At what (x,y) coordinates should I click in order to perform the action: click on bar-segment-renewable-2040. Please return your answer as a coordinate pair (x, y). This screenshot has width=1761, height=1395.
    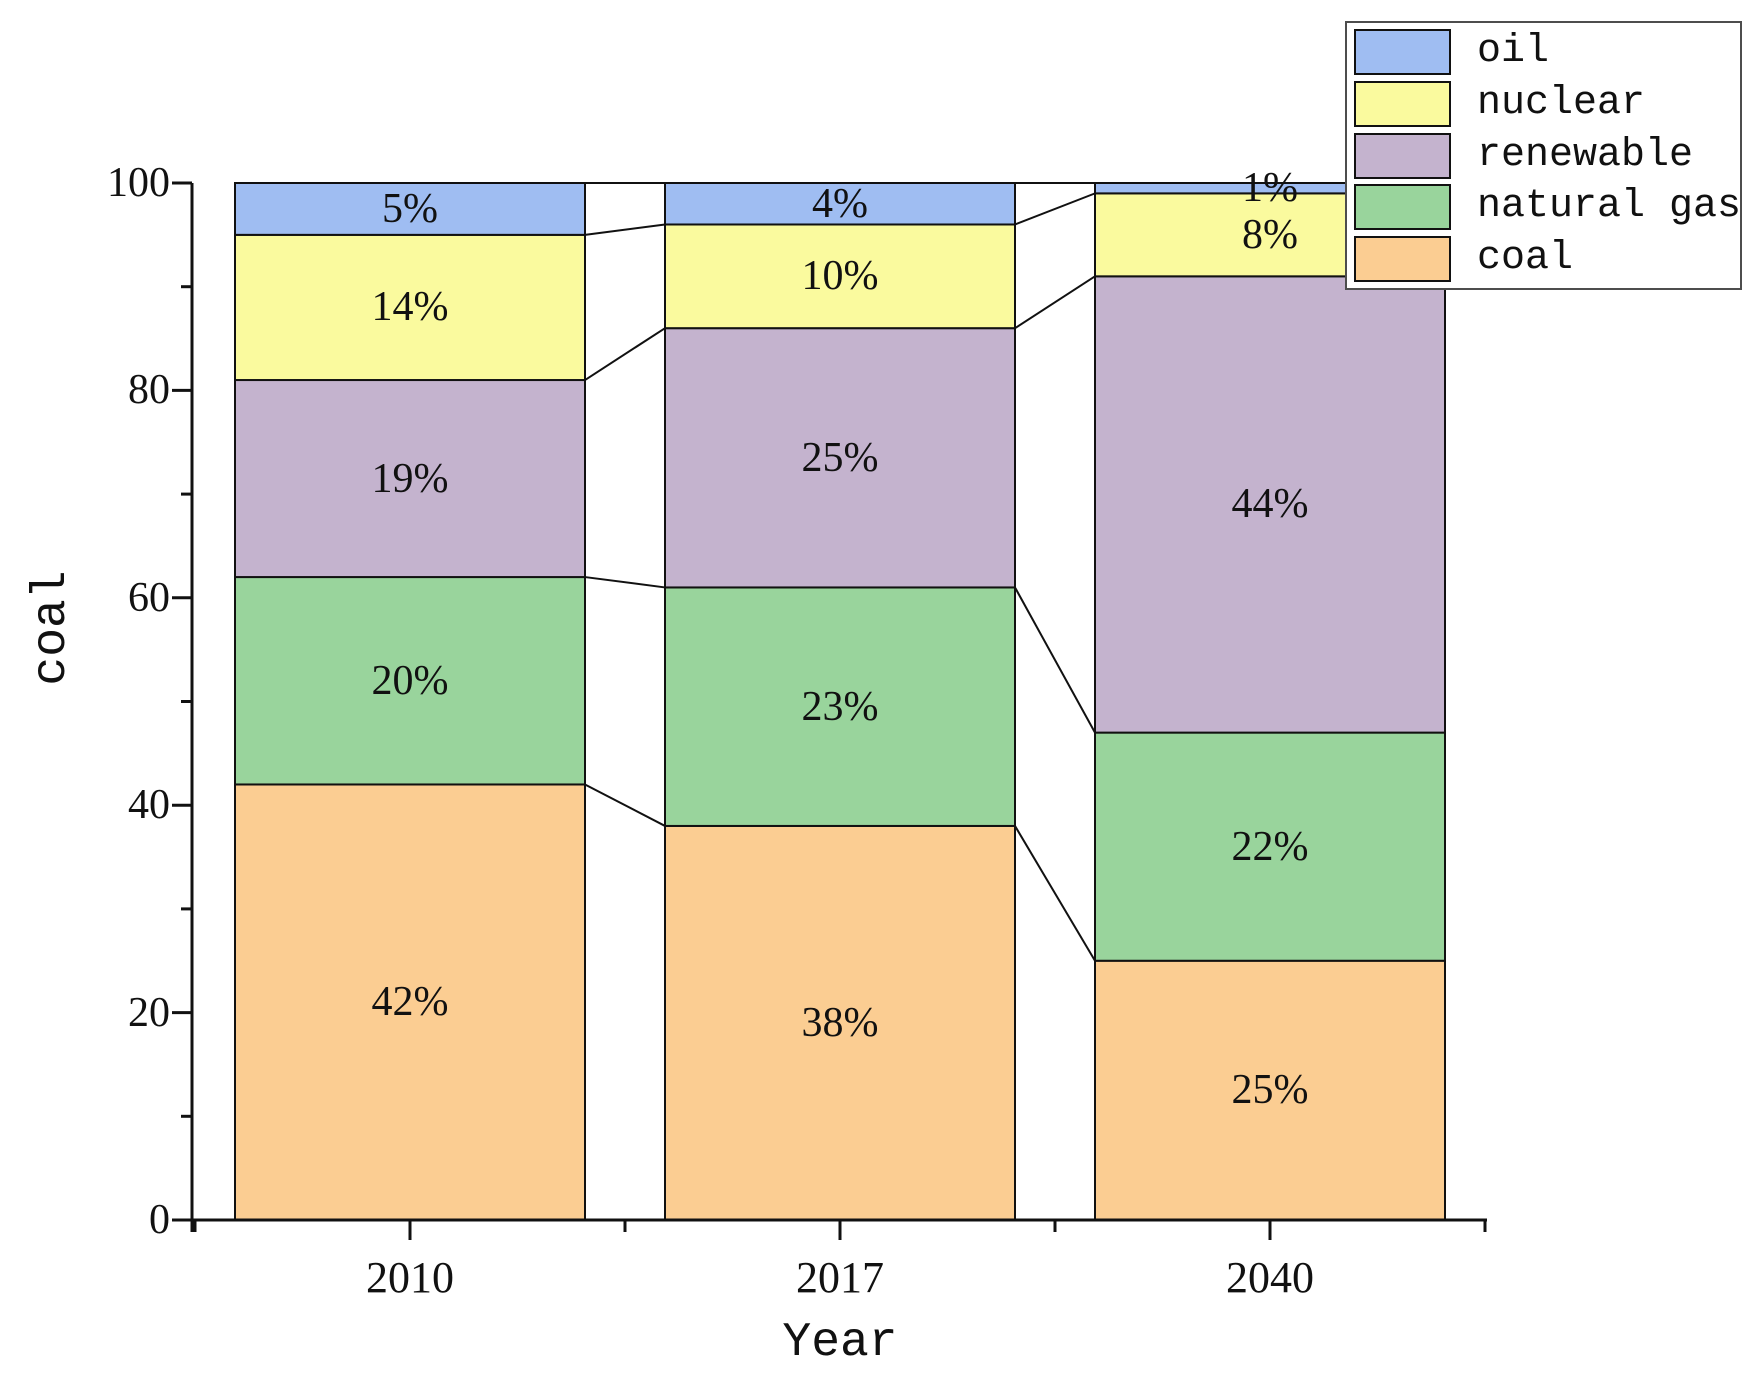
    Looking at the image, I should click on (1270, 504).